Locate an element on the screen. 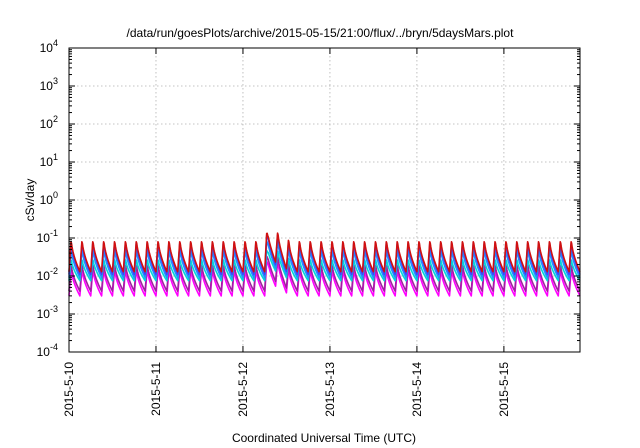  series-layer is located at coordinates (324, 264).